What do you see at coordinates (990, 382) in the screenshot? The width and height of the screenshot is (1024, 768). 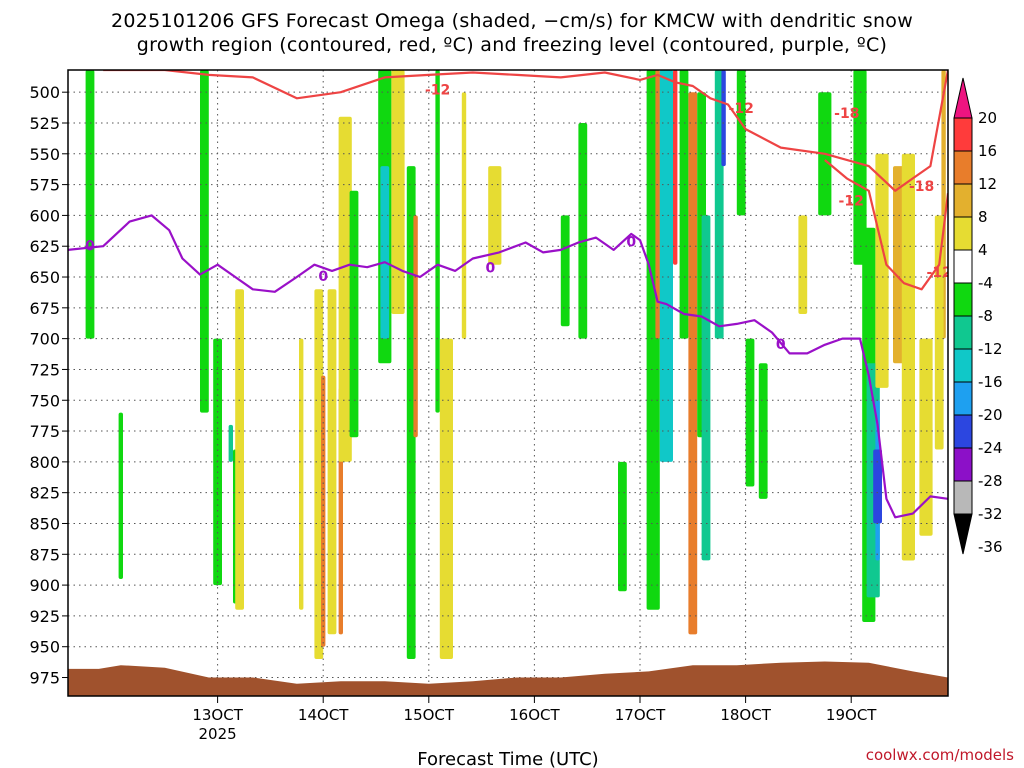 I see `colorbar-label: -16` at bounding box center [990, 382].